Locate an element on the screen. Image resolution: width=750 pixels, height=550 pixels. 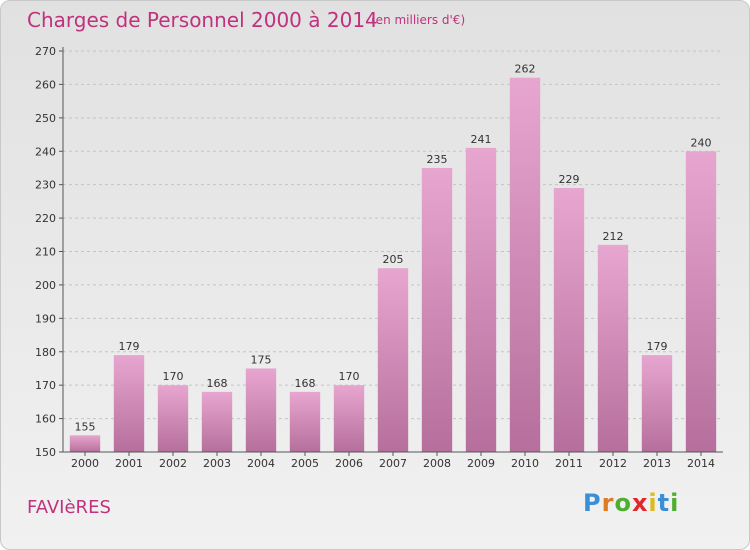
data-label: 212 is located at coordinates (613, 236).